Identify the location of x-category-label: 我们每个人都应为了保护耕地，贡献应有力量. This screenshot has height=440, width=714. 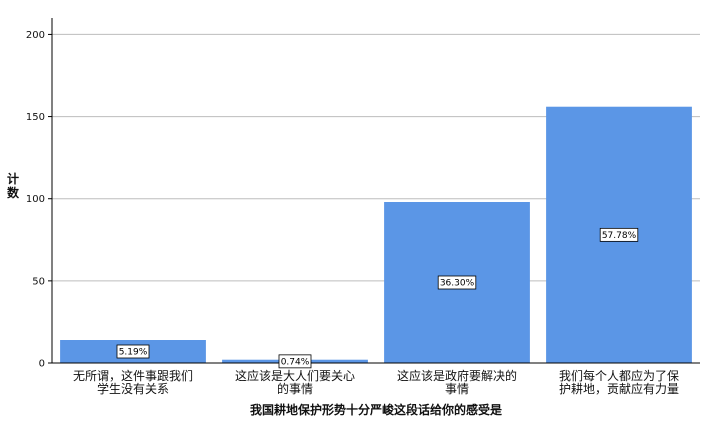
(619, 382).